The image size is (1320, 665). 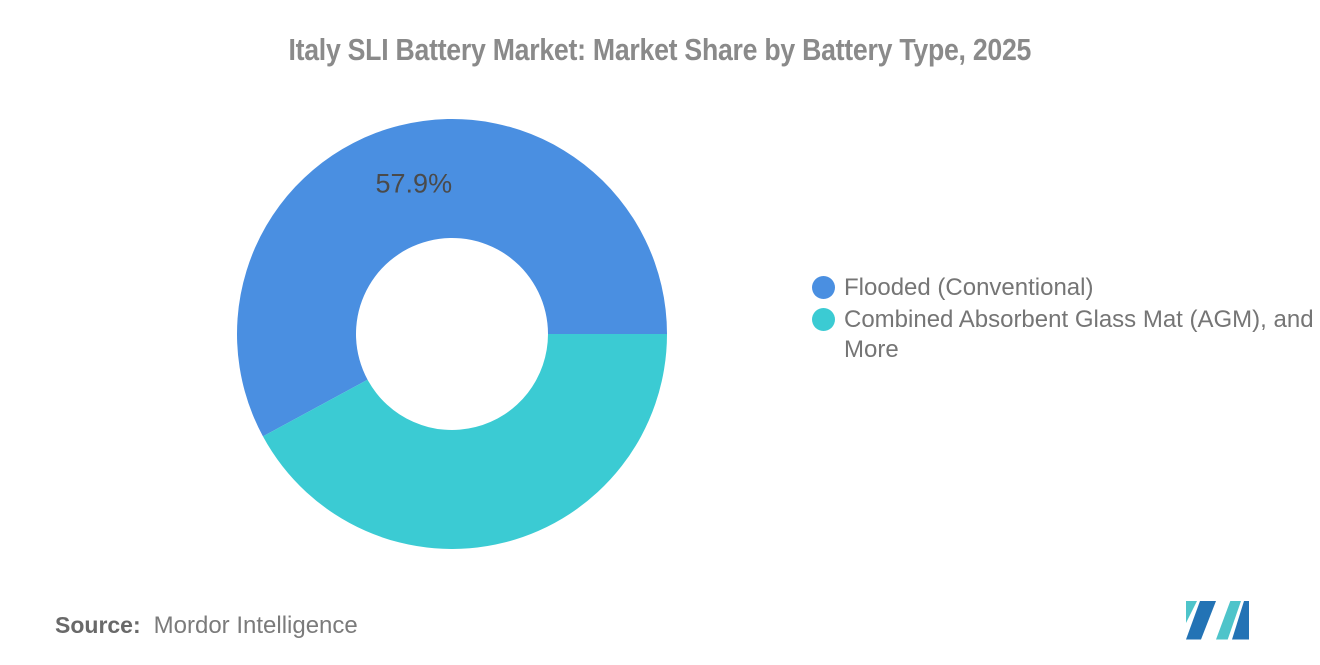 What do you see at coordinates (1217, 620) in the screenshot?
I see `mordor-intelligence-logo-icon` at bounding box center [1217, 620].